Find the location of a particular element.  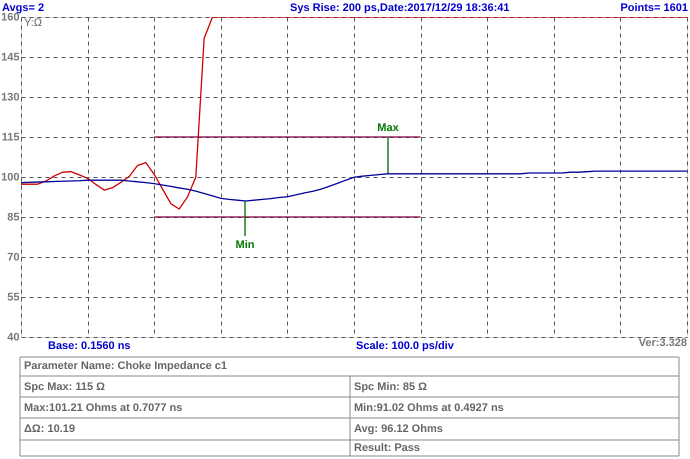

y-tick-label: 70 is located at coordinates (13, 258).